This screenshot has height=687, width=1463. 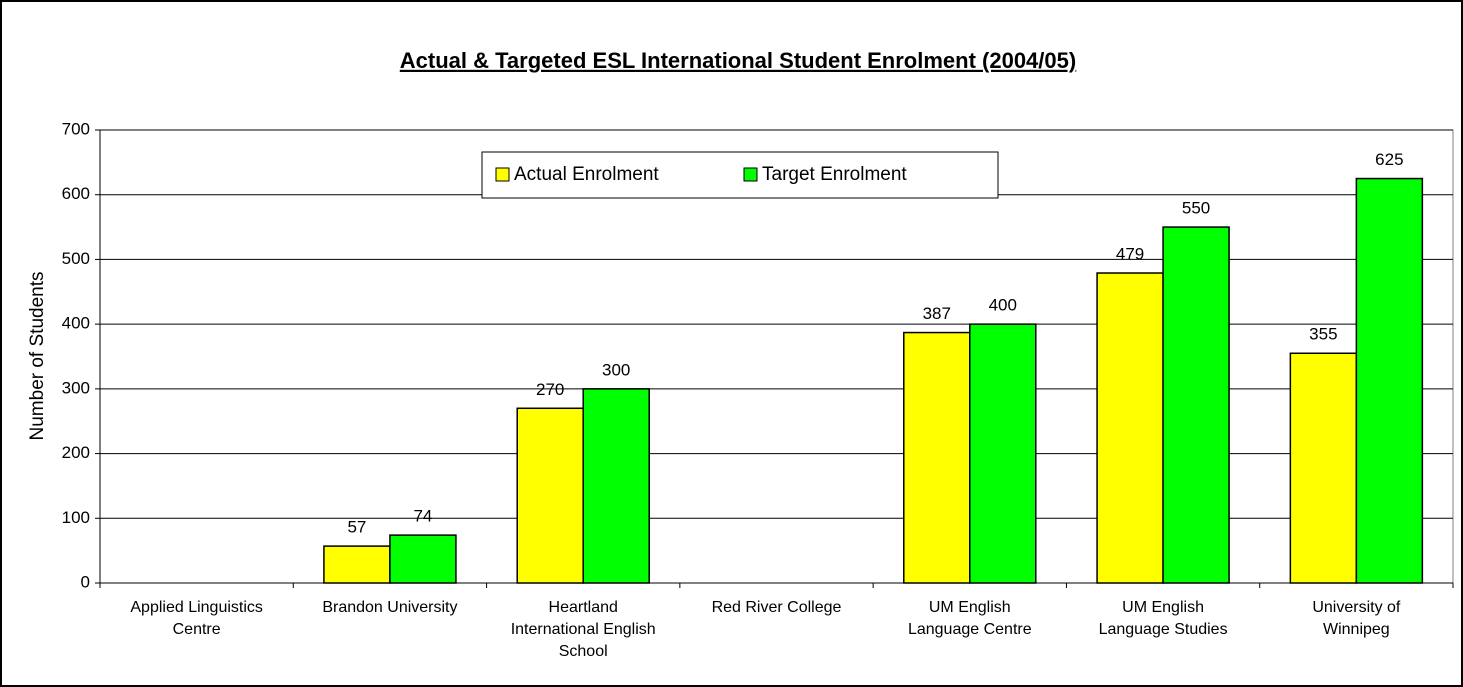 What do you see at coordinates (76, 258) in the screenshot?
I see `y-tick-label: 500` at bounding box center [76, 258].